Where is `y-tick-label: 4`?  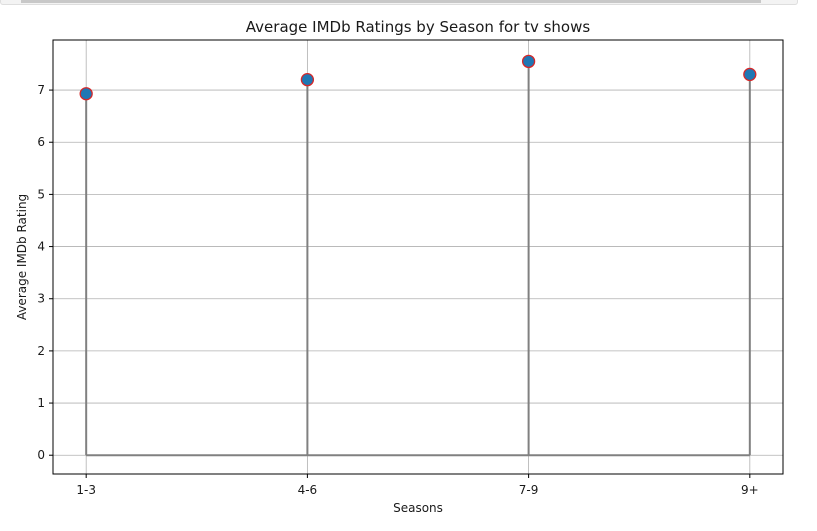 y-tick-label: 4 is located at coordinates (41, 247).